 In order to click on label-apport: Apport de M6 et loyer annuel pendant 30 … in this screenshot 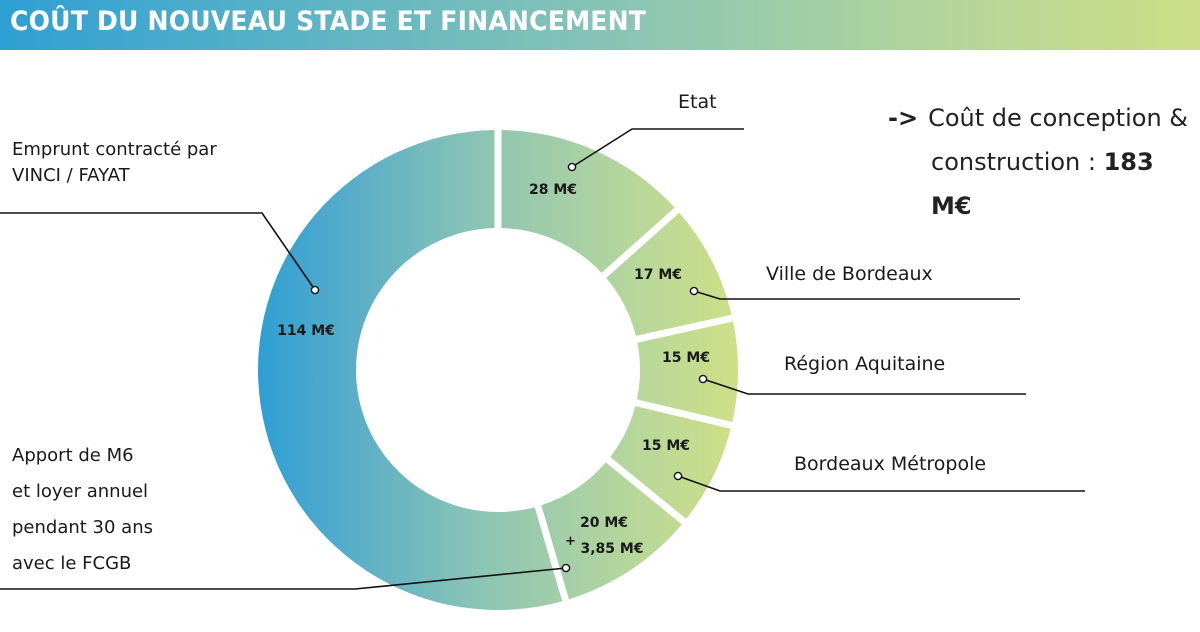, I will do `click(82, 510)`.